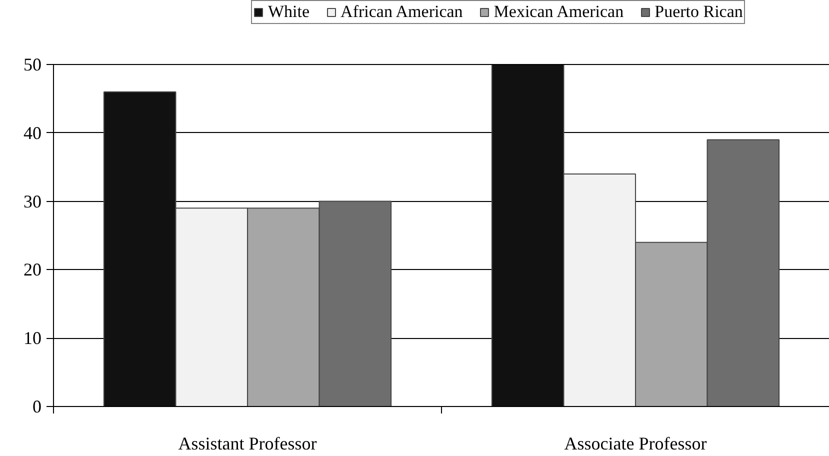 The width and height of the screenshot is (829, 456). What do you see at coordinates (33, 338) in the screenshot?
I see `y-tick-label: 10` at bounding box center [33, 338].